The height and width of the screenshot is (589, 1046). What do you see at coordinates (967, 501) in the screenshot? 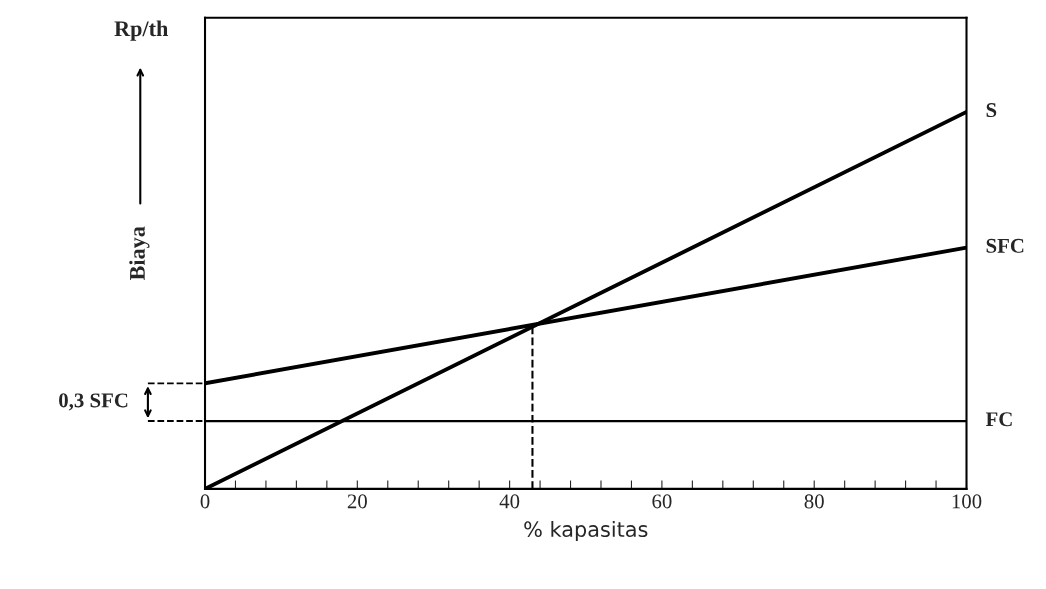
I see `x-tick-label: 100` at bounding box center [967, 501].